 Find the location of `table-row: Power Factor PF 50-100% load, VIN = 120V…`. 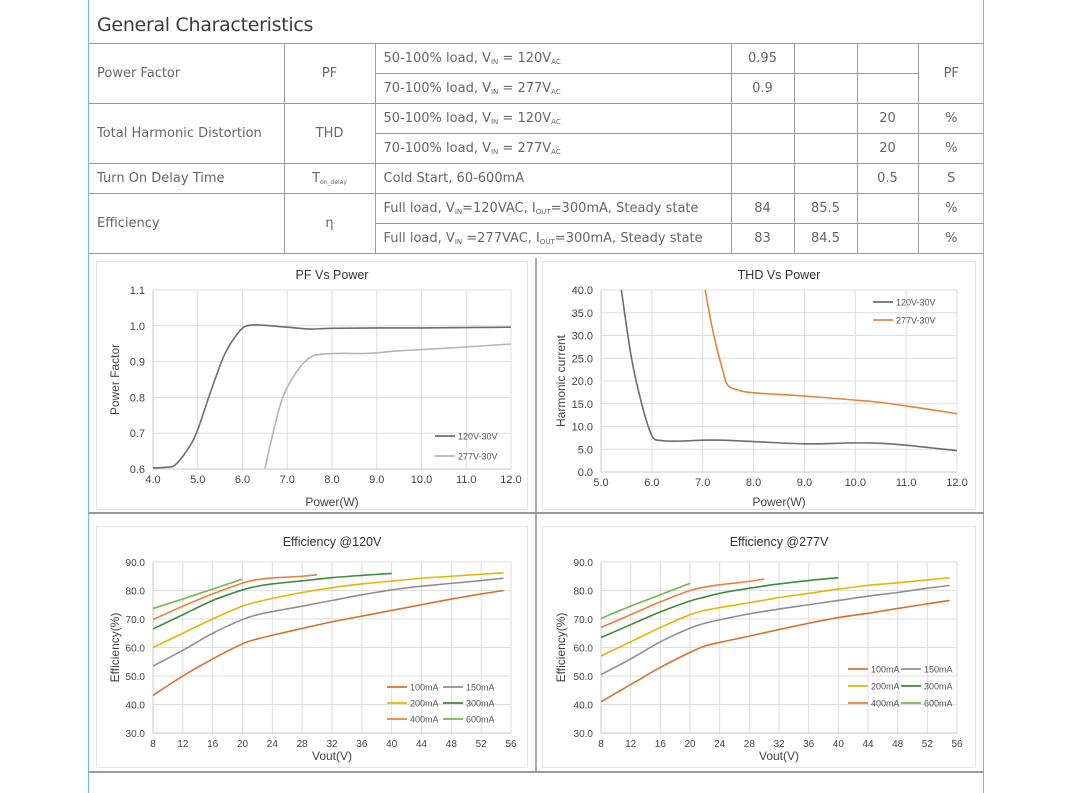

table-row: Power Factor PF 50-100% load, VIN = 120V… is located at coordinates (536, 73).